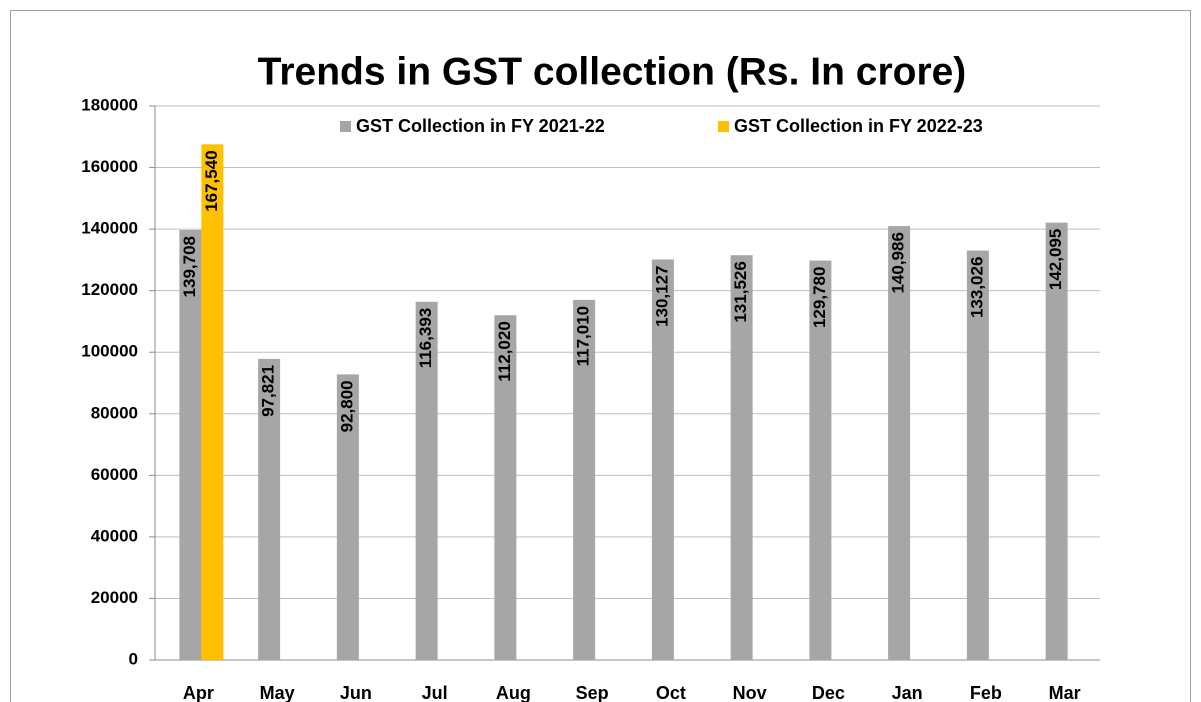 The image size is (1201, 702). What do you see at coordinates (986, 692) in the screenshot?
I see `x-tick-label: Feb` at bounding box center [986, 692].